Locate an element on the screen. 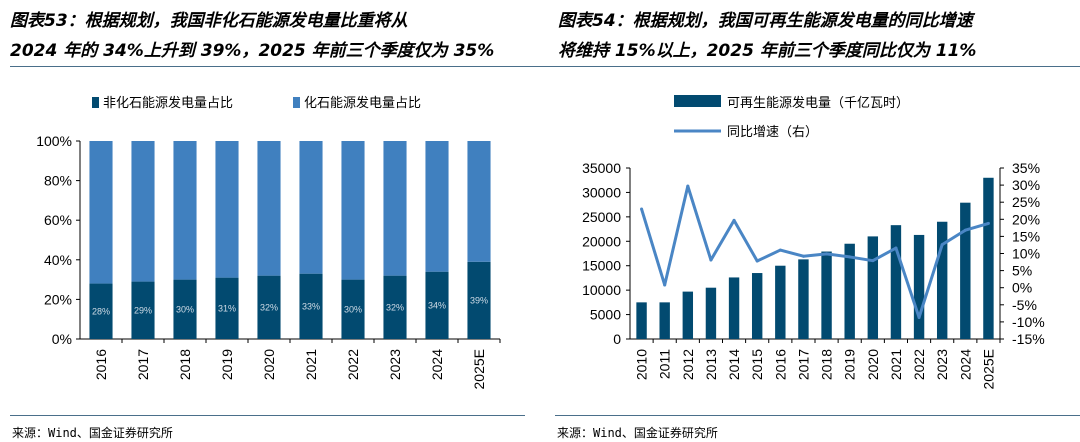  bar-generation-2012 is located at coordinates (688, 315).